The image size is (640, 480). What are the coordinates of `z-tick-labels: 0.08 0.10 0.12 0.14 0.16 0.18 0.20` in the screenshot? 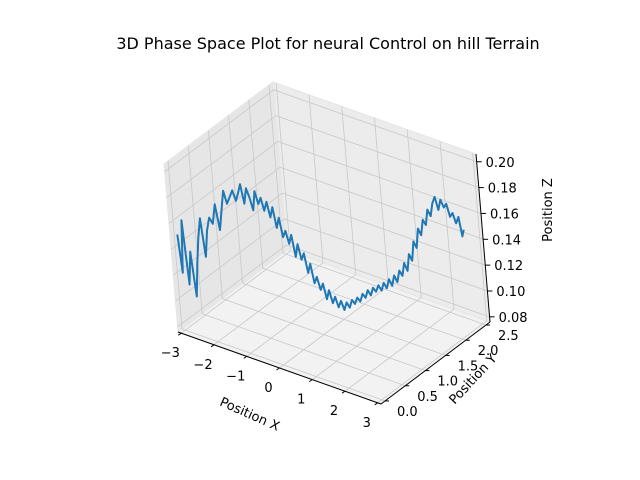 It's located at (507, 241).